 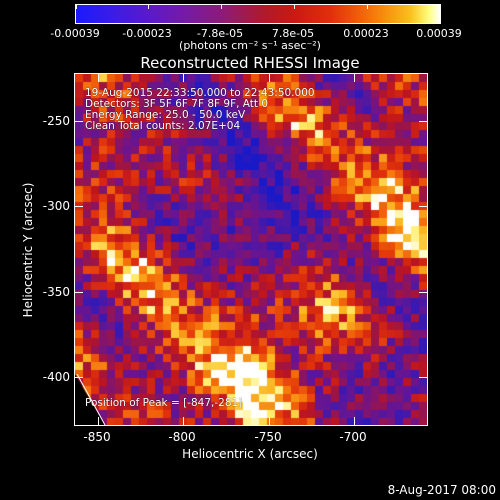 What do you see at coordinates (164, 403) in the screenshot?
I see `peak-position-text: Position of Peak = [-847,-281]` at bounding box center [164, 403].